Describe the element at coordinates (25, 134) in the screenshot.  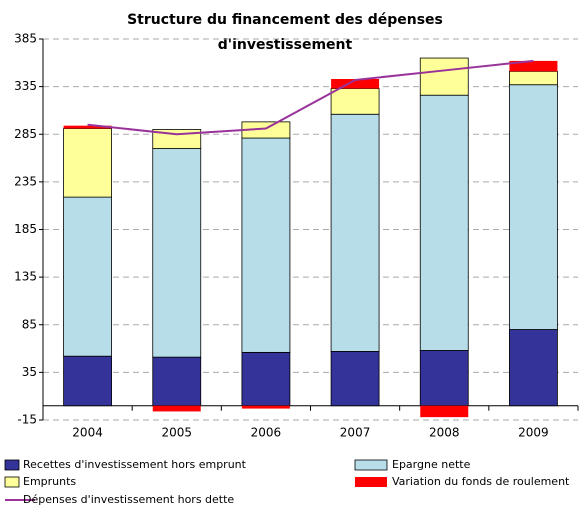
I see `y-tick-label: 285` at that location.